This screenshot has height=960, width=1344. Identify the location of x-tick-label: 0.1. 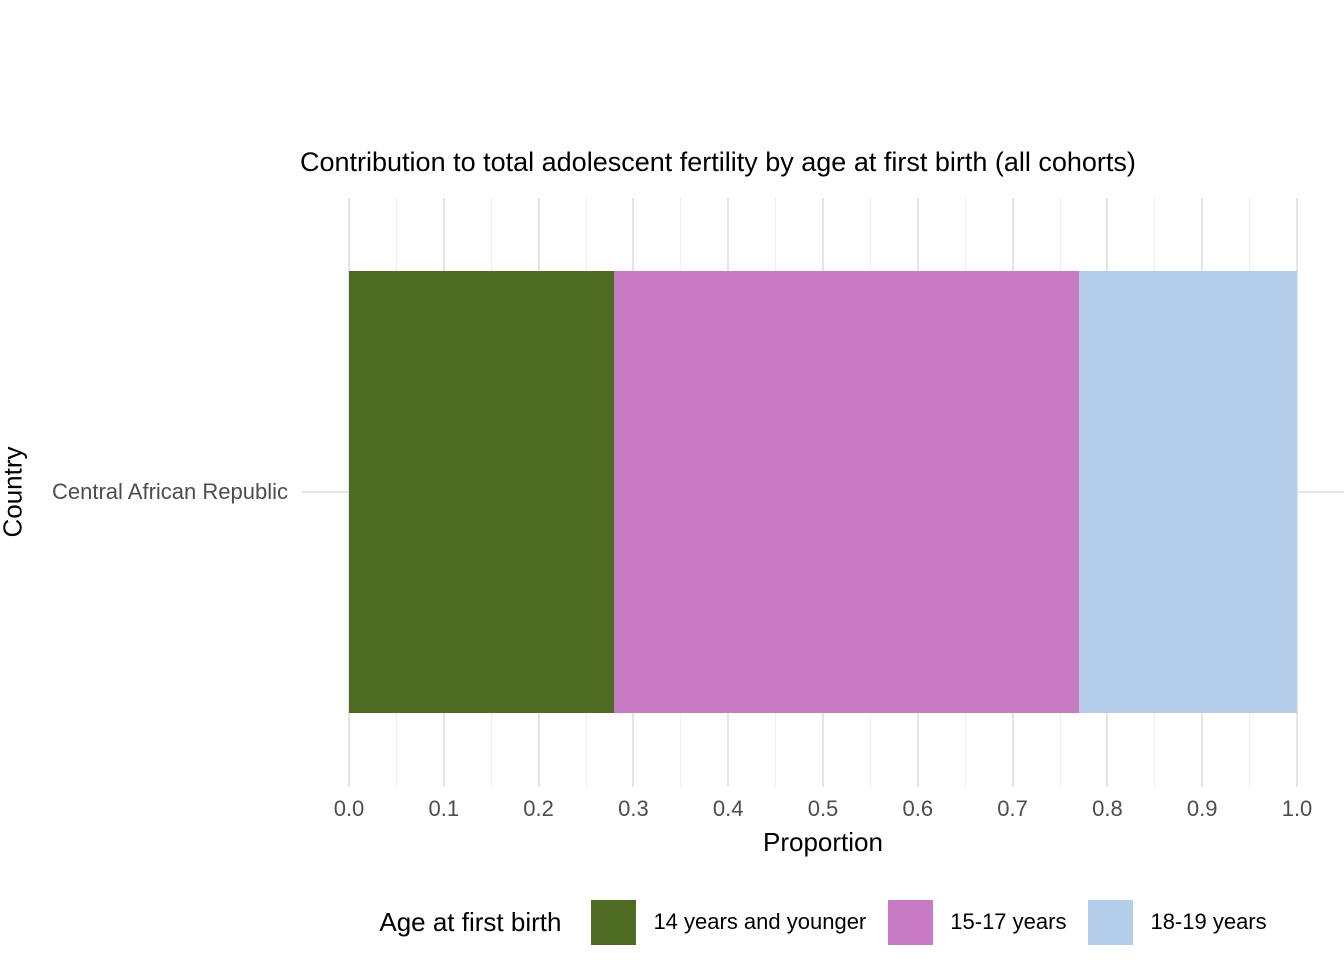
(444, 808).